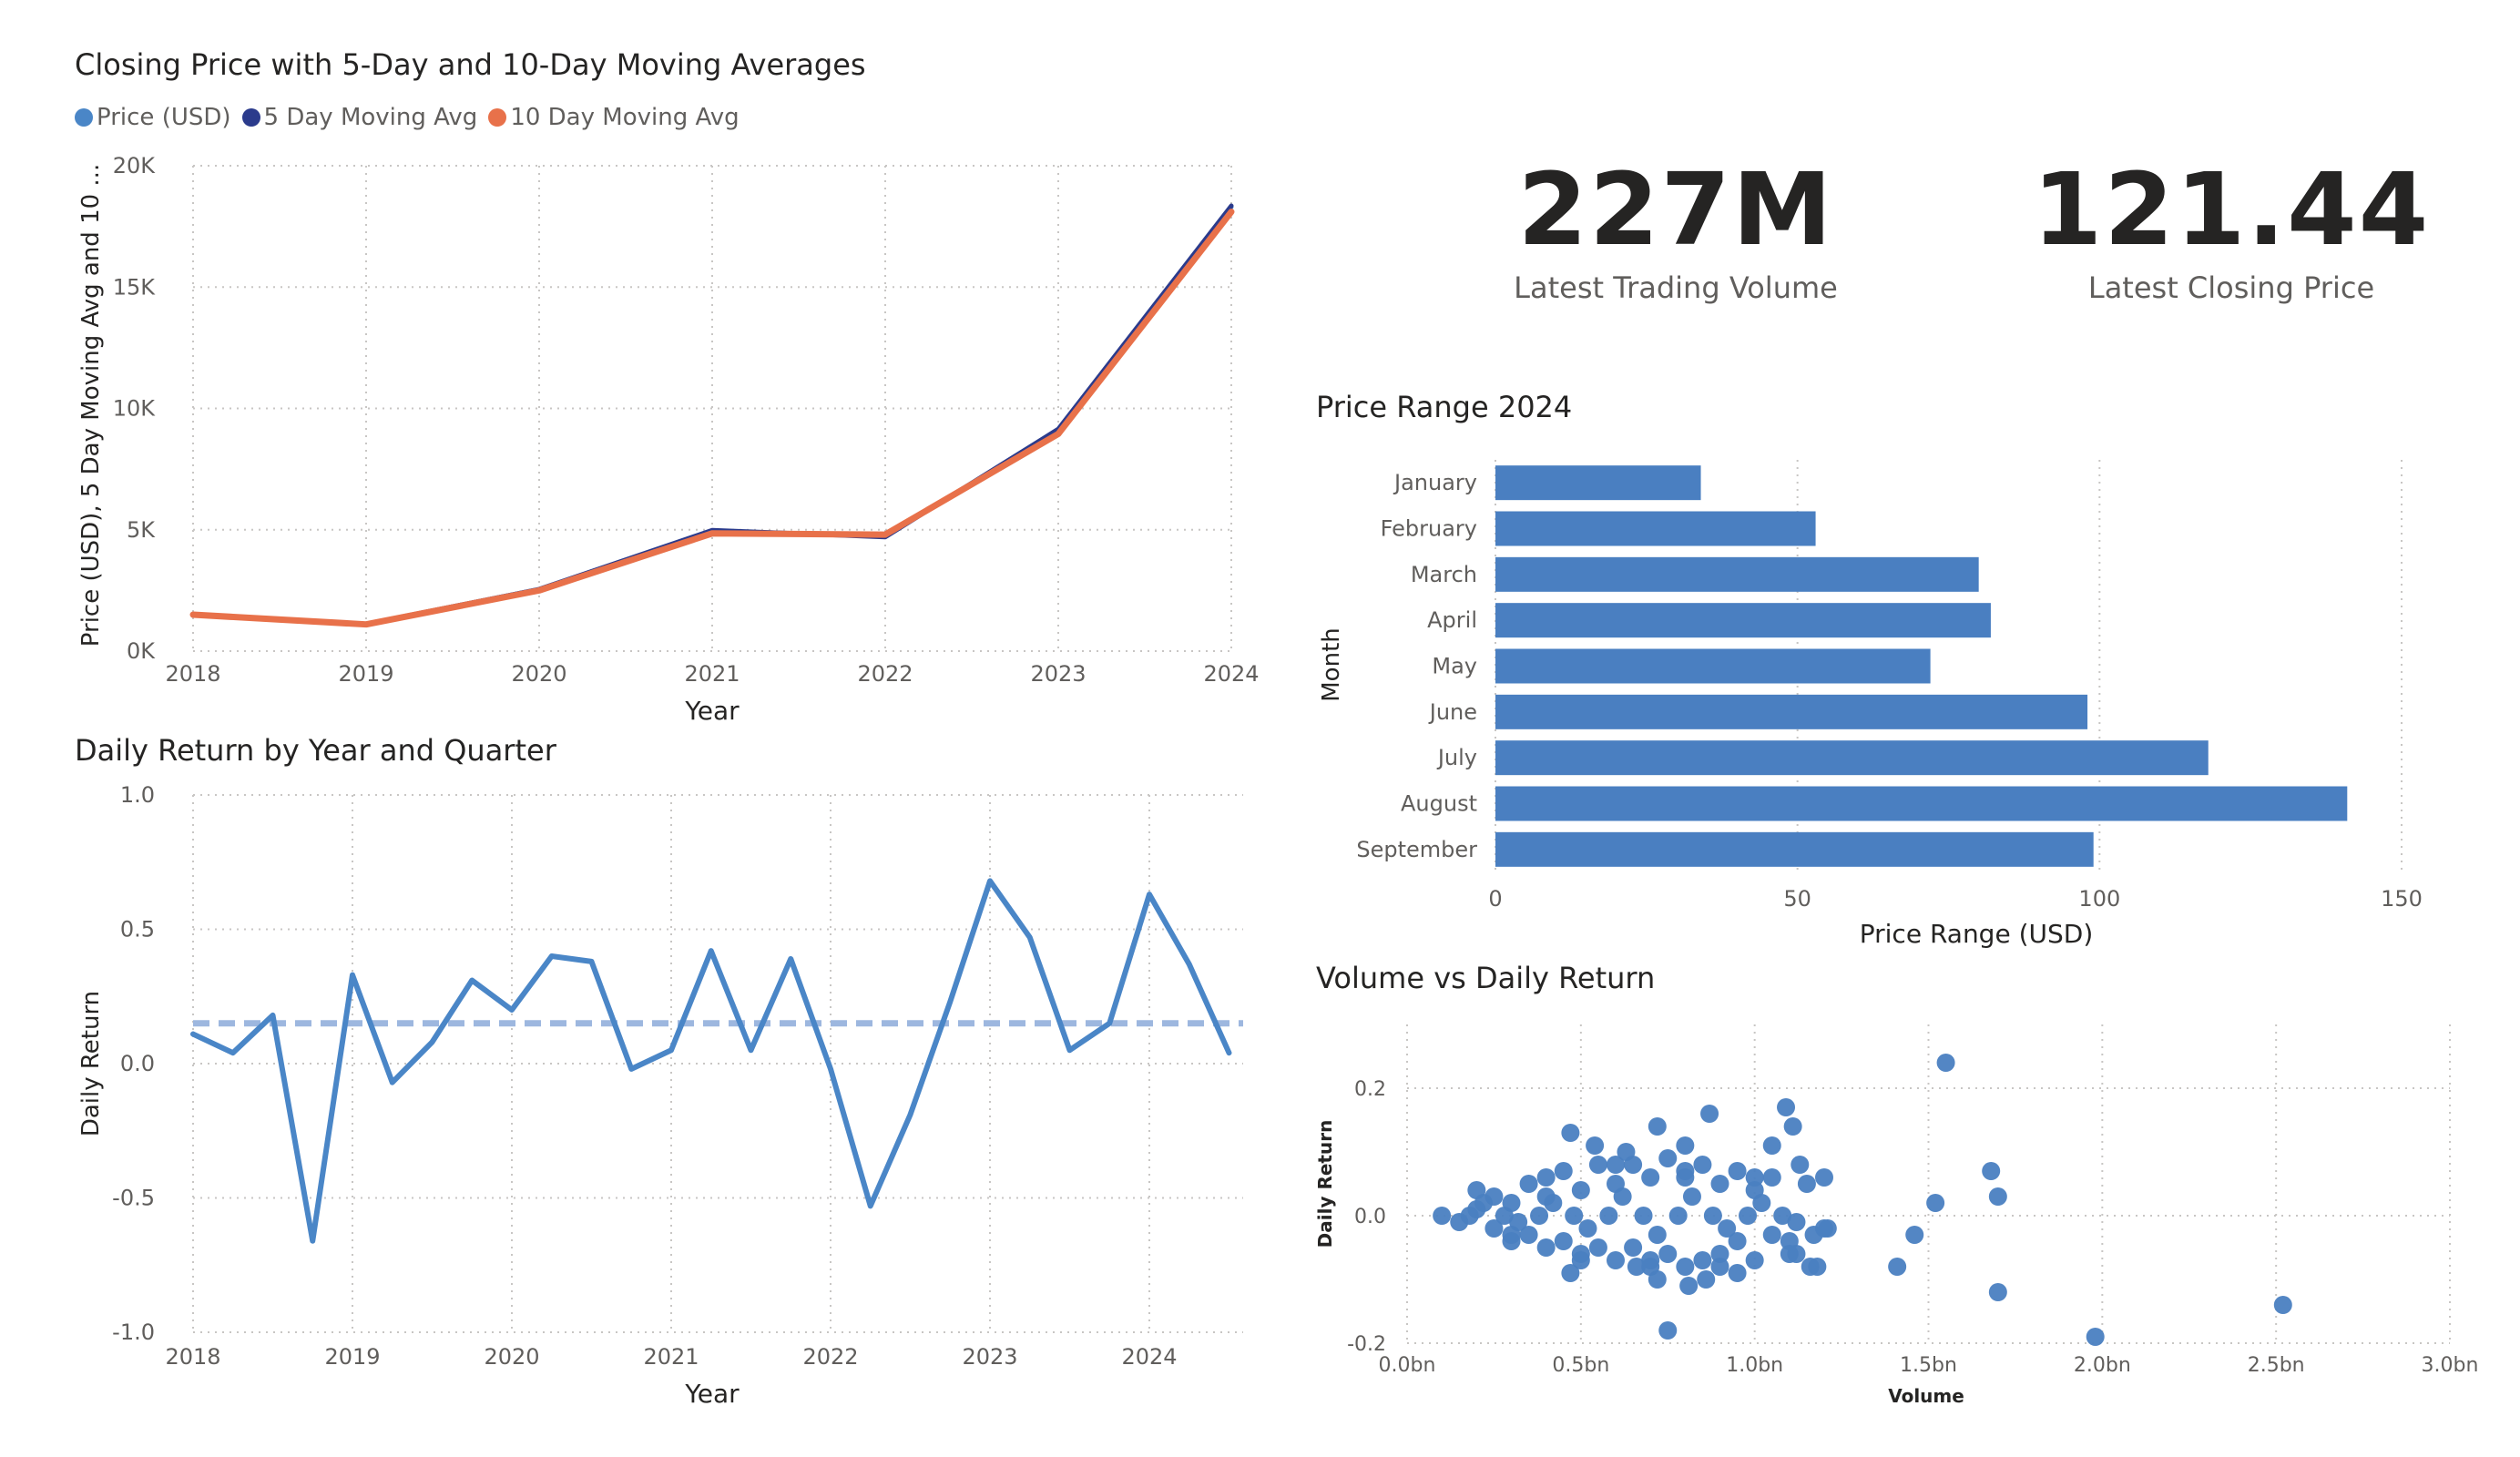 The width and height of the screenshot is (2520, 1457). I want to click on return-y-tick-label: -0.5, so click(133, 1199).